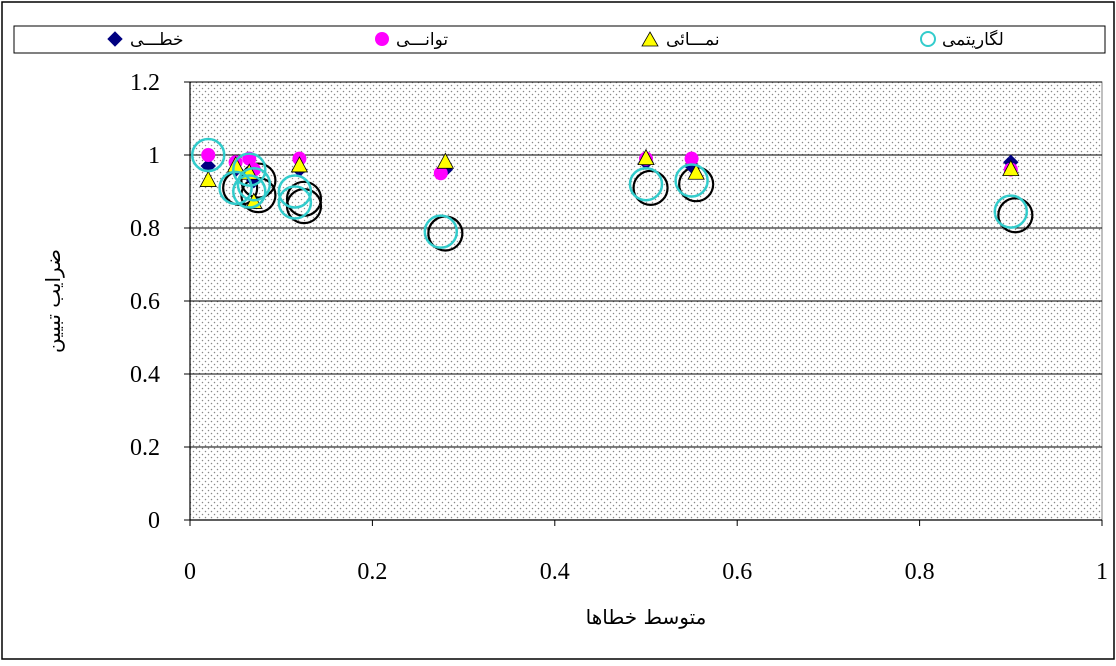 This screenshot has height=666, width=1116. What do you see at coordinates (693, 40) in the screenshot?
I see `legend-label-exponential: نمـــائی` at bounding box center [693, 40].